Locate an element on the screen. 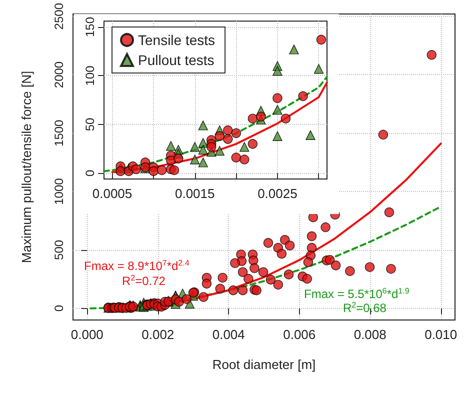 The height and width of the screenshot is (406, 465). legend-label: Tensile tests is located at coordinates (177, 40).